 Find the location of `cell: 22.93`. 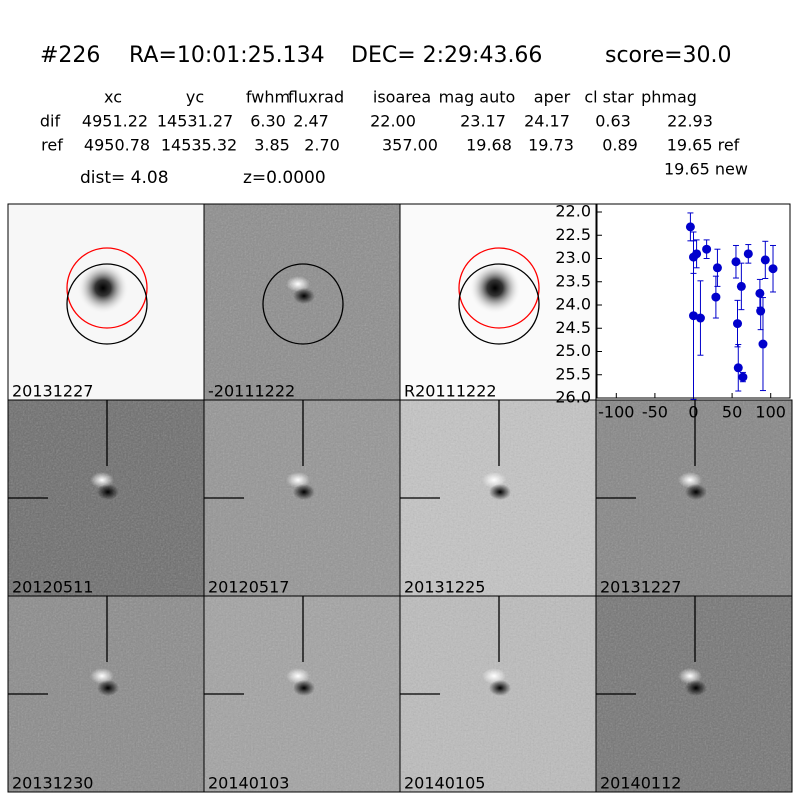

cell: 22.93 is located at coordinates (690, 121).